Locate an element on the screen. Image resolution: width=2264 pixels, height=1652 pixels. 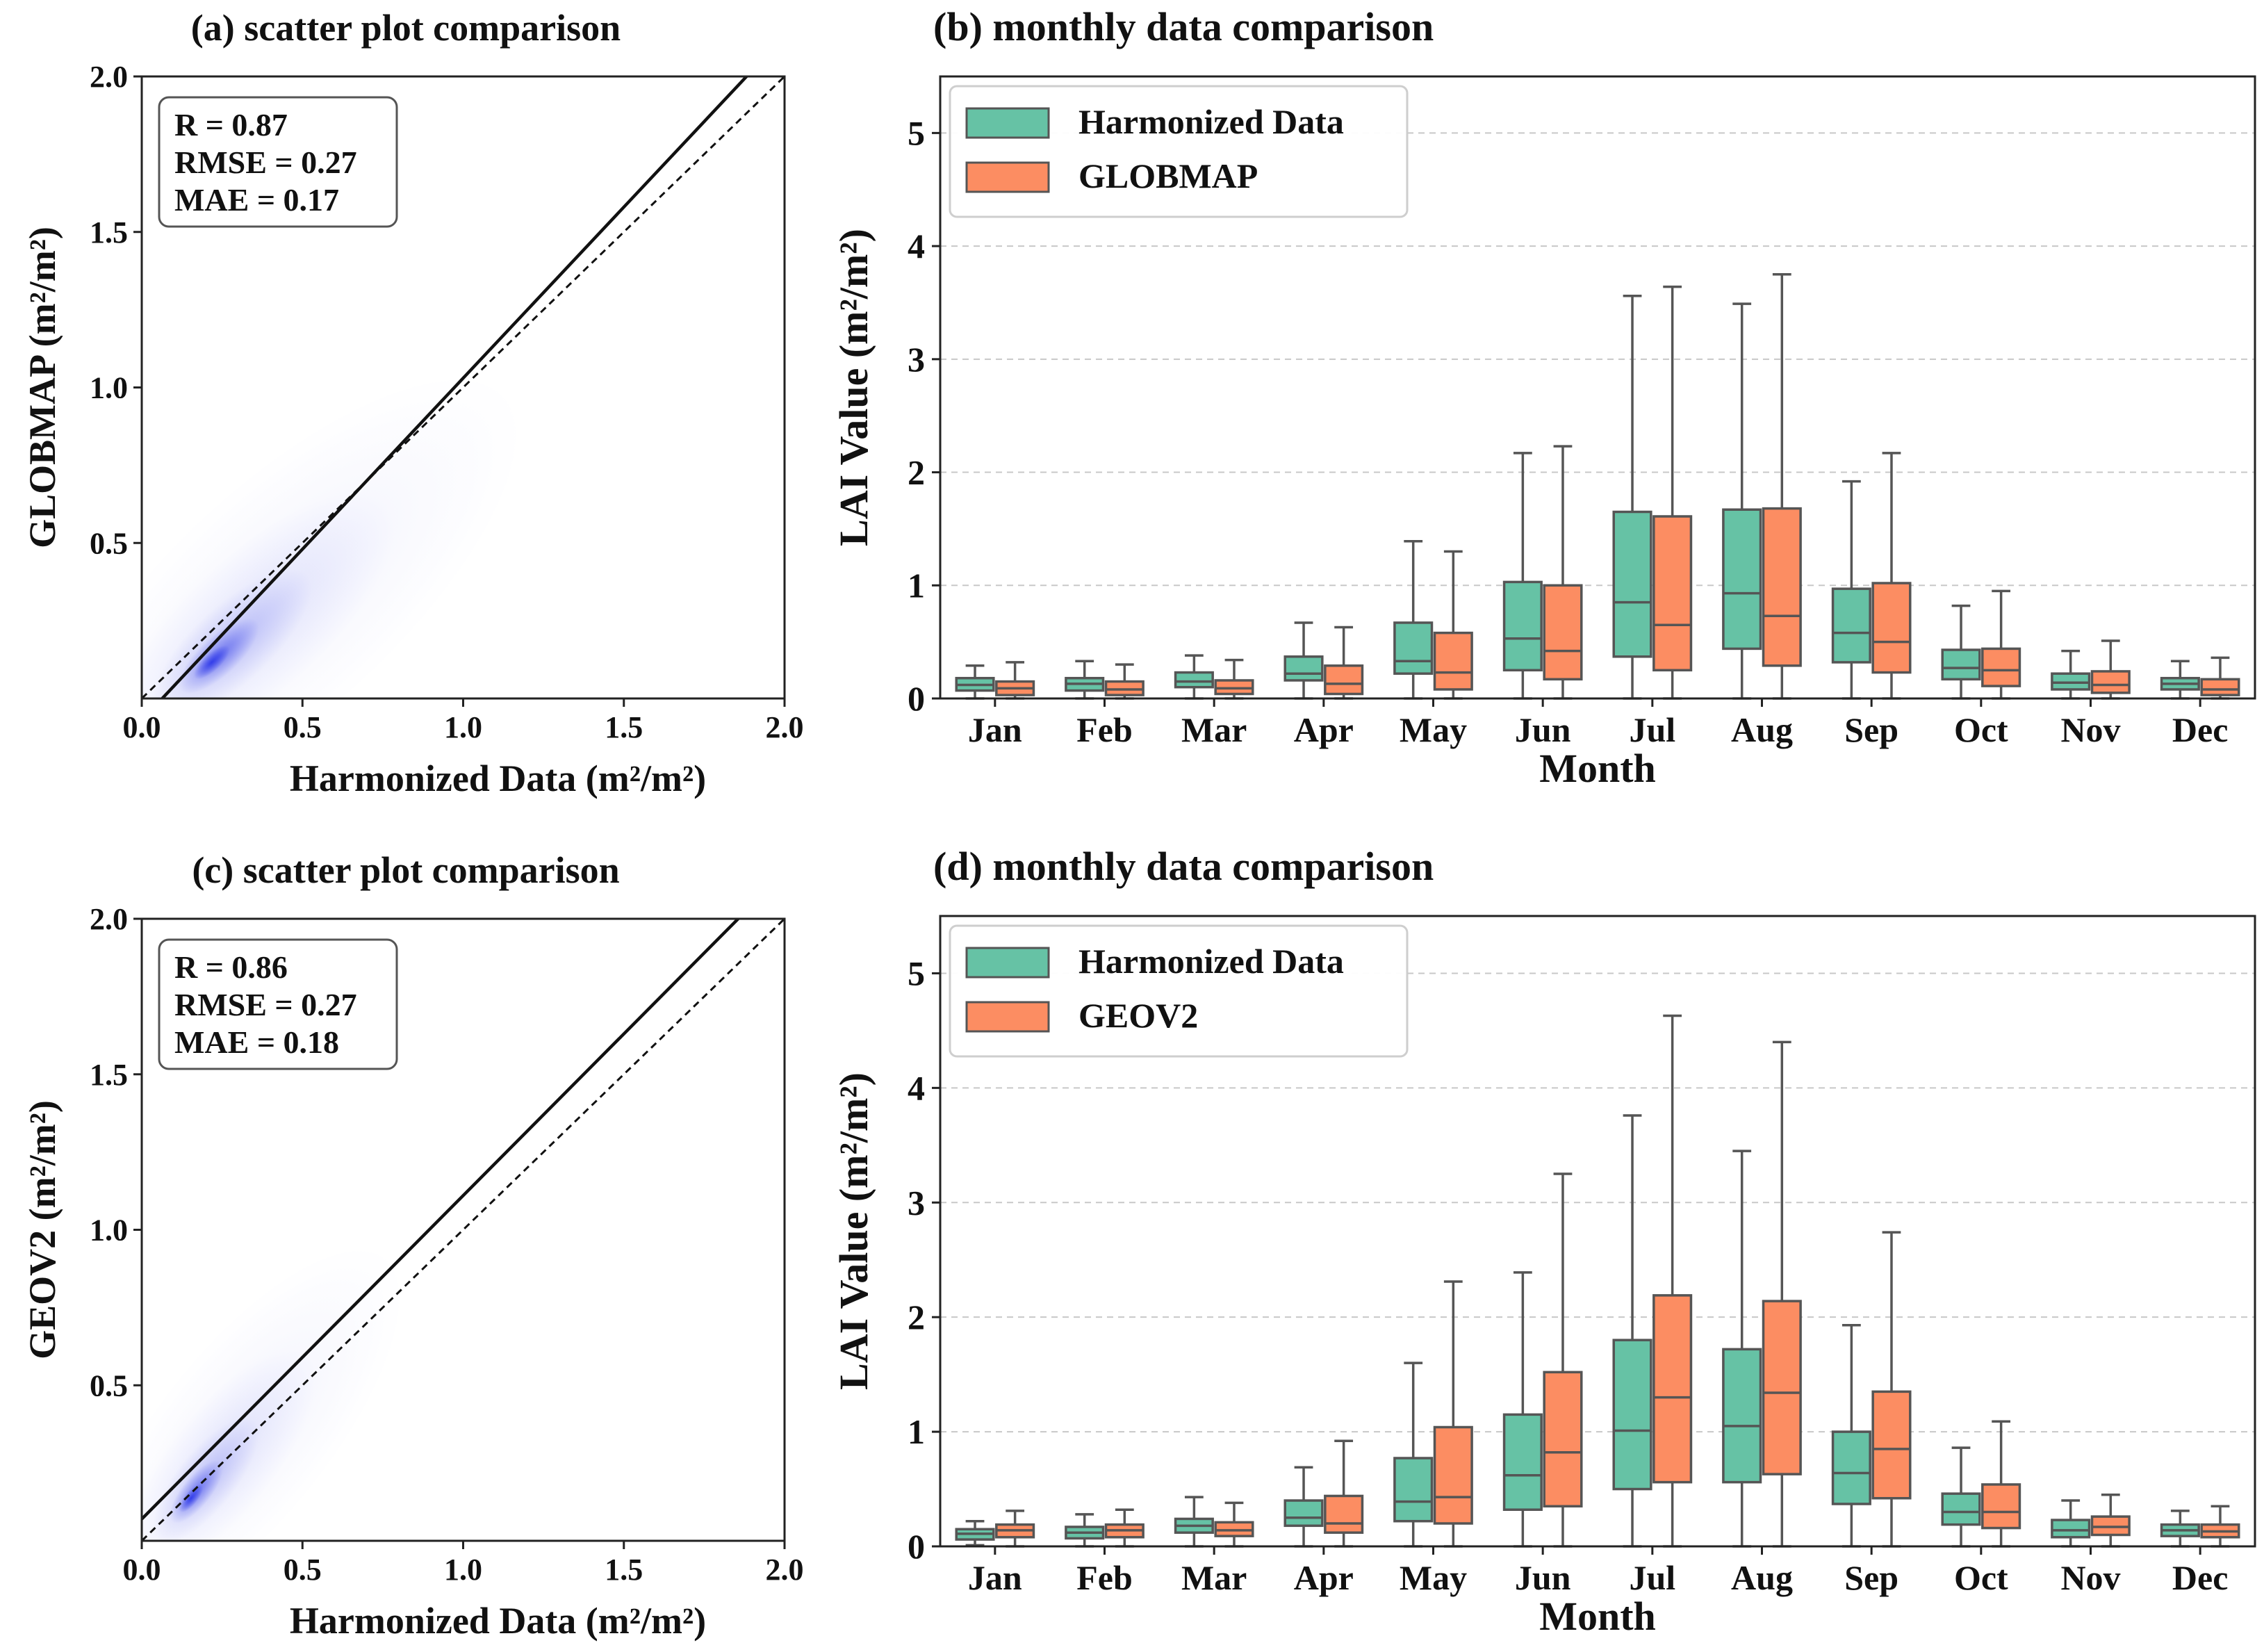
y-tick-label: 2.0 is located at coordinates (109, 919).